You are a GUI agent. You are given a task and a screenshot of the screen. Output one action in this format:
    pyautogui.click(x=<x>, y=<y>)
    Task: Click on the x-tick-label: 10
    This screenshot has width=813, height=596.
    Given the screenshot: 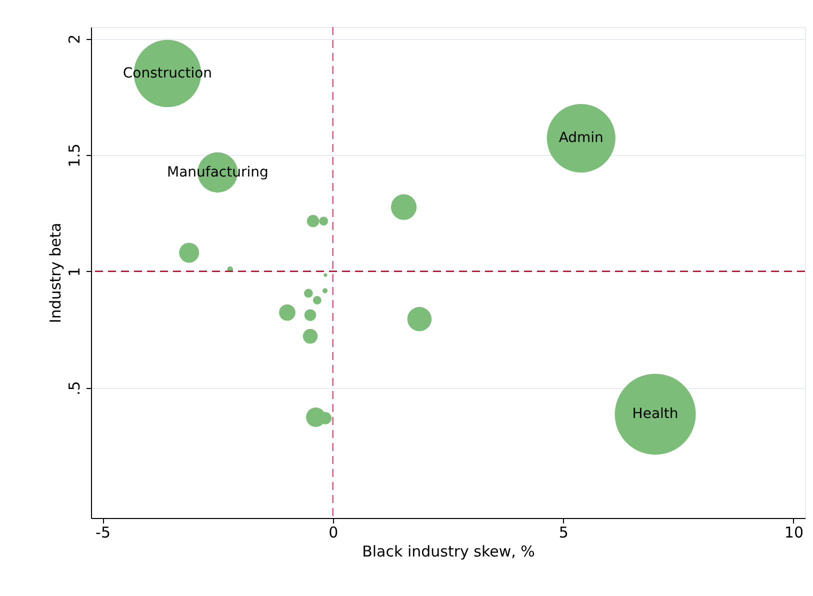 What is the action you would take?
    pyautogui.click(x=794, y=533)
    